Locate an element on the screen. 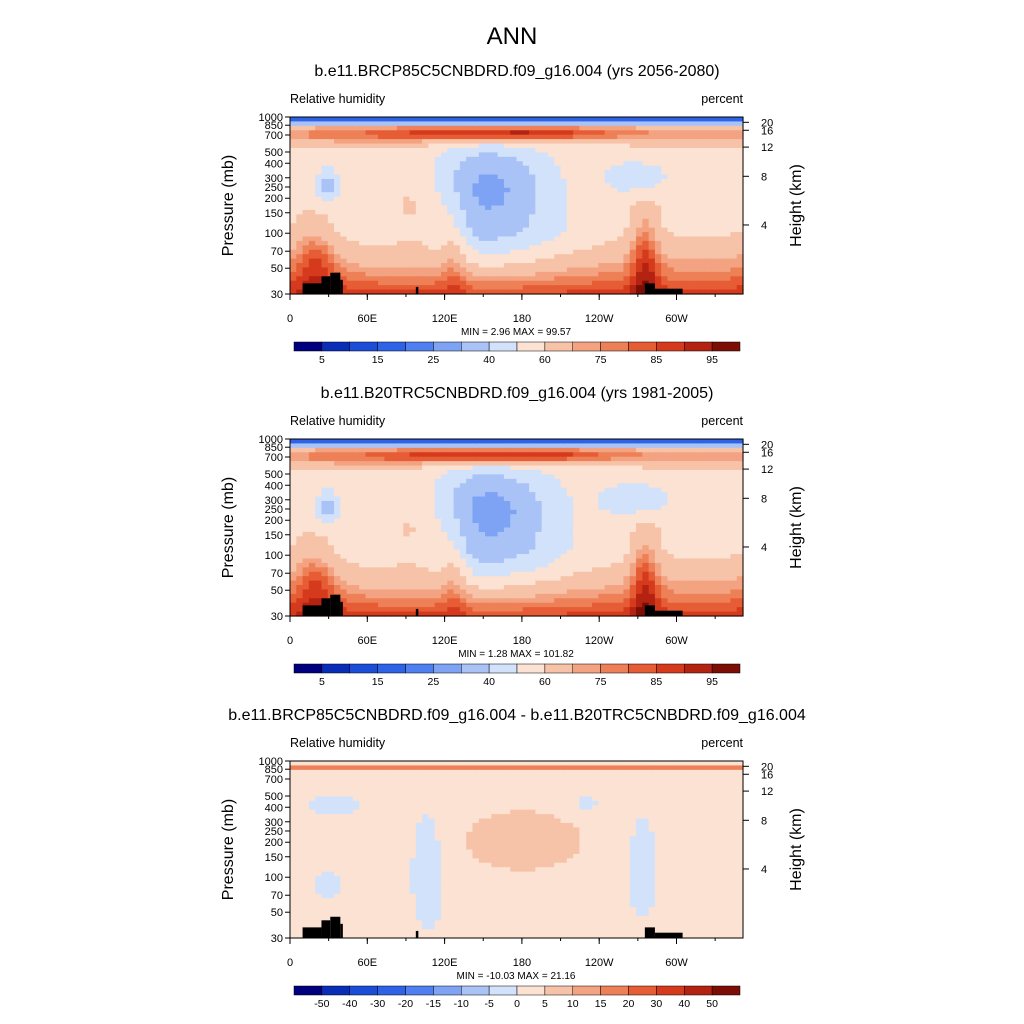 This screenshot has width=1024, height=1024. y-tick-label: 400 is located at coordinates (274, 164).